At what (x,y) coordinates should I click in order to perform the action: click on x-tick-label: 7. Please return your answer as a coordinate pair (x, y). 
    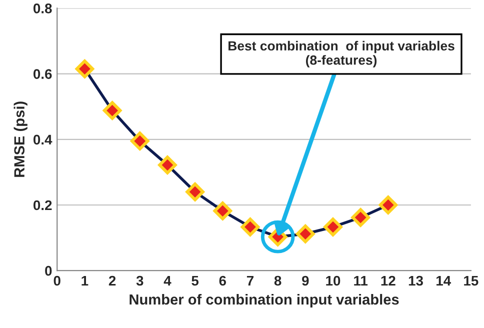
    Looking at the image, I should click on (250, 281).